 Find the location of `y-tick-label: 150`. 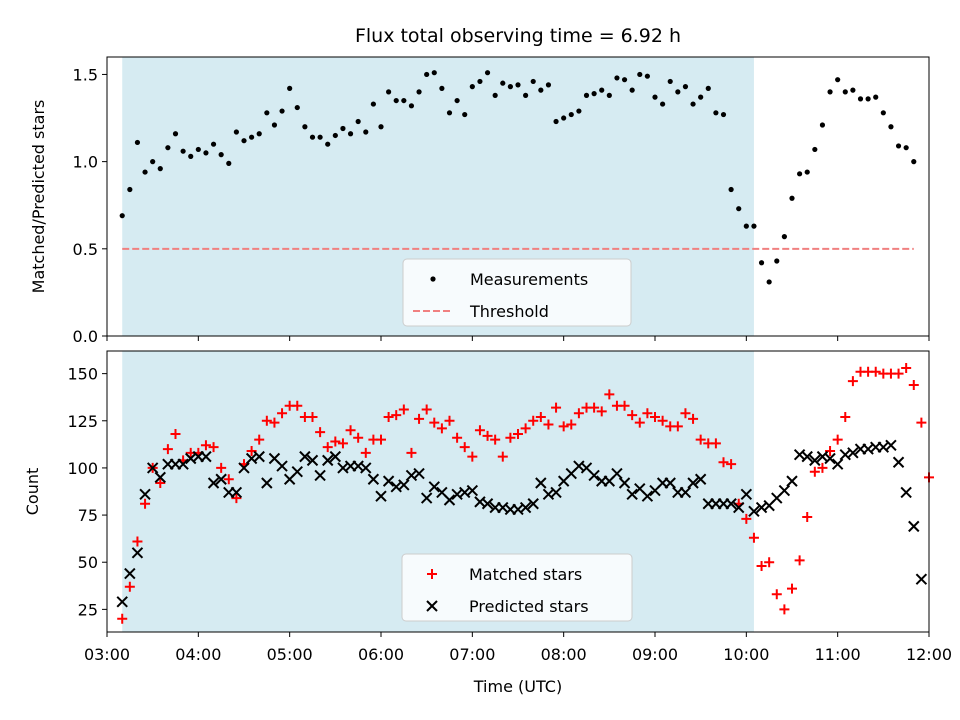

y-tick-label: 150 is located at coordinates (82, 374).